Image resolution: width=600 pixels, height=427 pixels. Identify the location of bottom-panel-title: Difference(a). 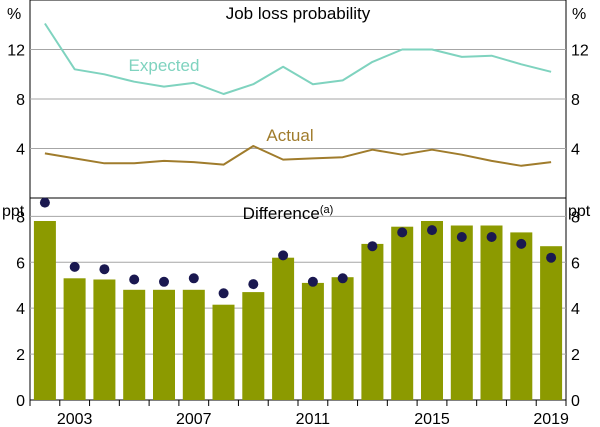
(288, 213).